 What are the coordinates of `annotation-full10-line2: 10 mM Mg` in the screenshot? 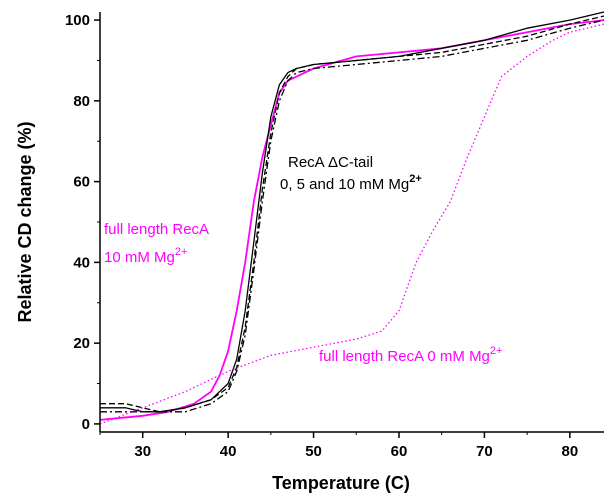 It's located at (139, 257).